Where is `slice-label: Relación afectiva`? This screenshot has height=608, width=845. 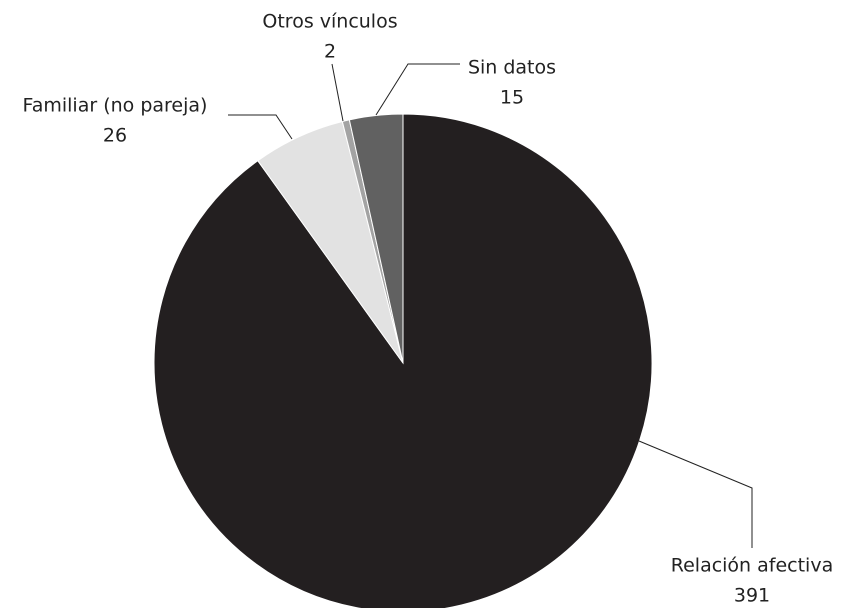 slice-label: Relación afectiva is located at coordinates (752, 566).